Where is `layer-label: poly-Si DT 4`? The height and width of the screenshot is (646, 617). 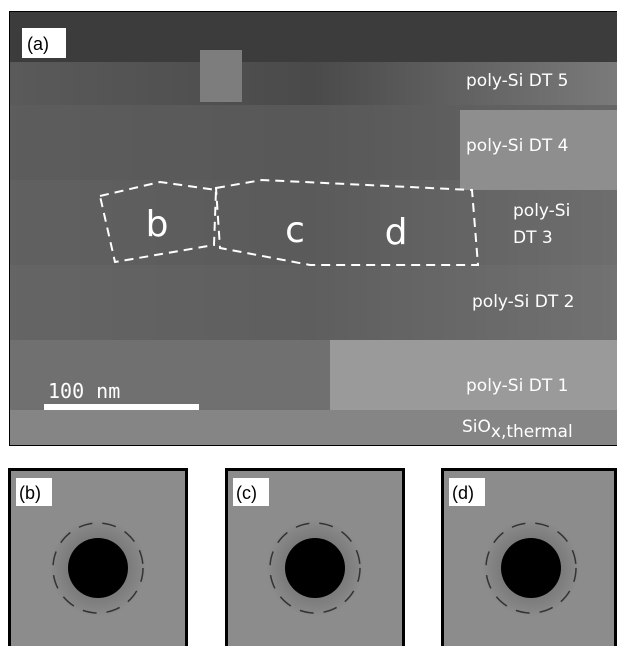
layer-label: poly-Si DT 4 is located at coordinates (517, 146).